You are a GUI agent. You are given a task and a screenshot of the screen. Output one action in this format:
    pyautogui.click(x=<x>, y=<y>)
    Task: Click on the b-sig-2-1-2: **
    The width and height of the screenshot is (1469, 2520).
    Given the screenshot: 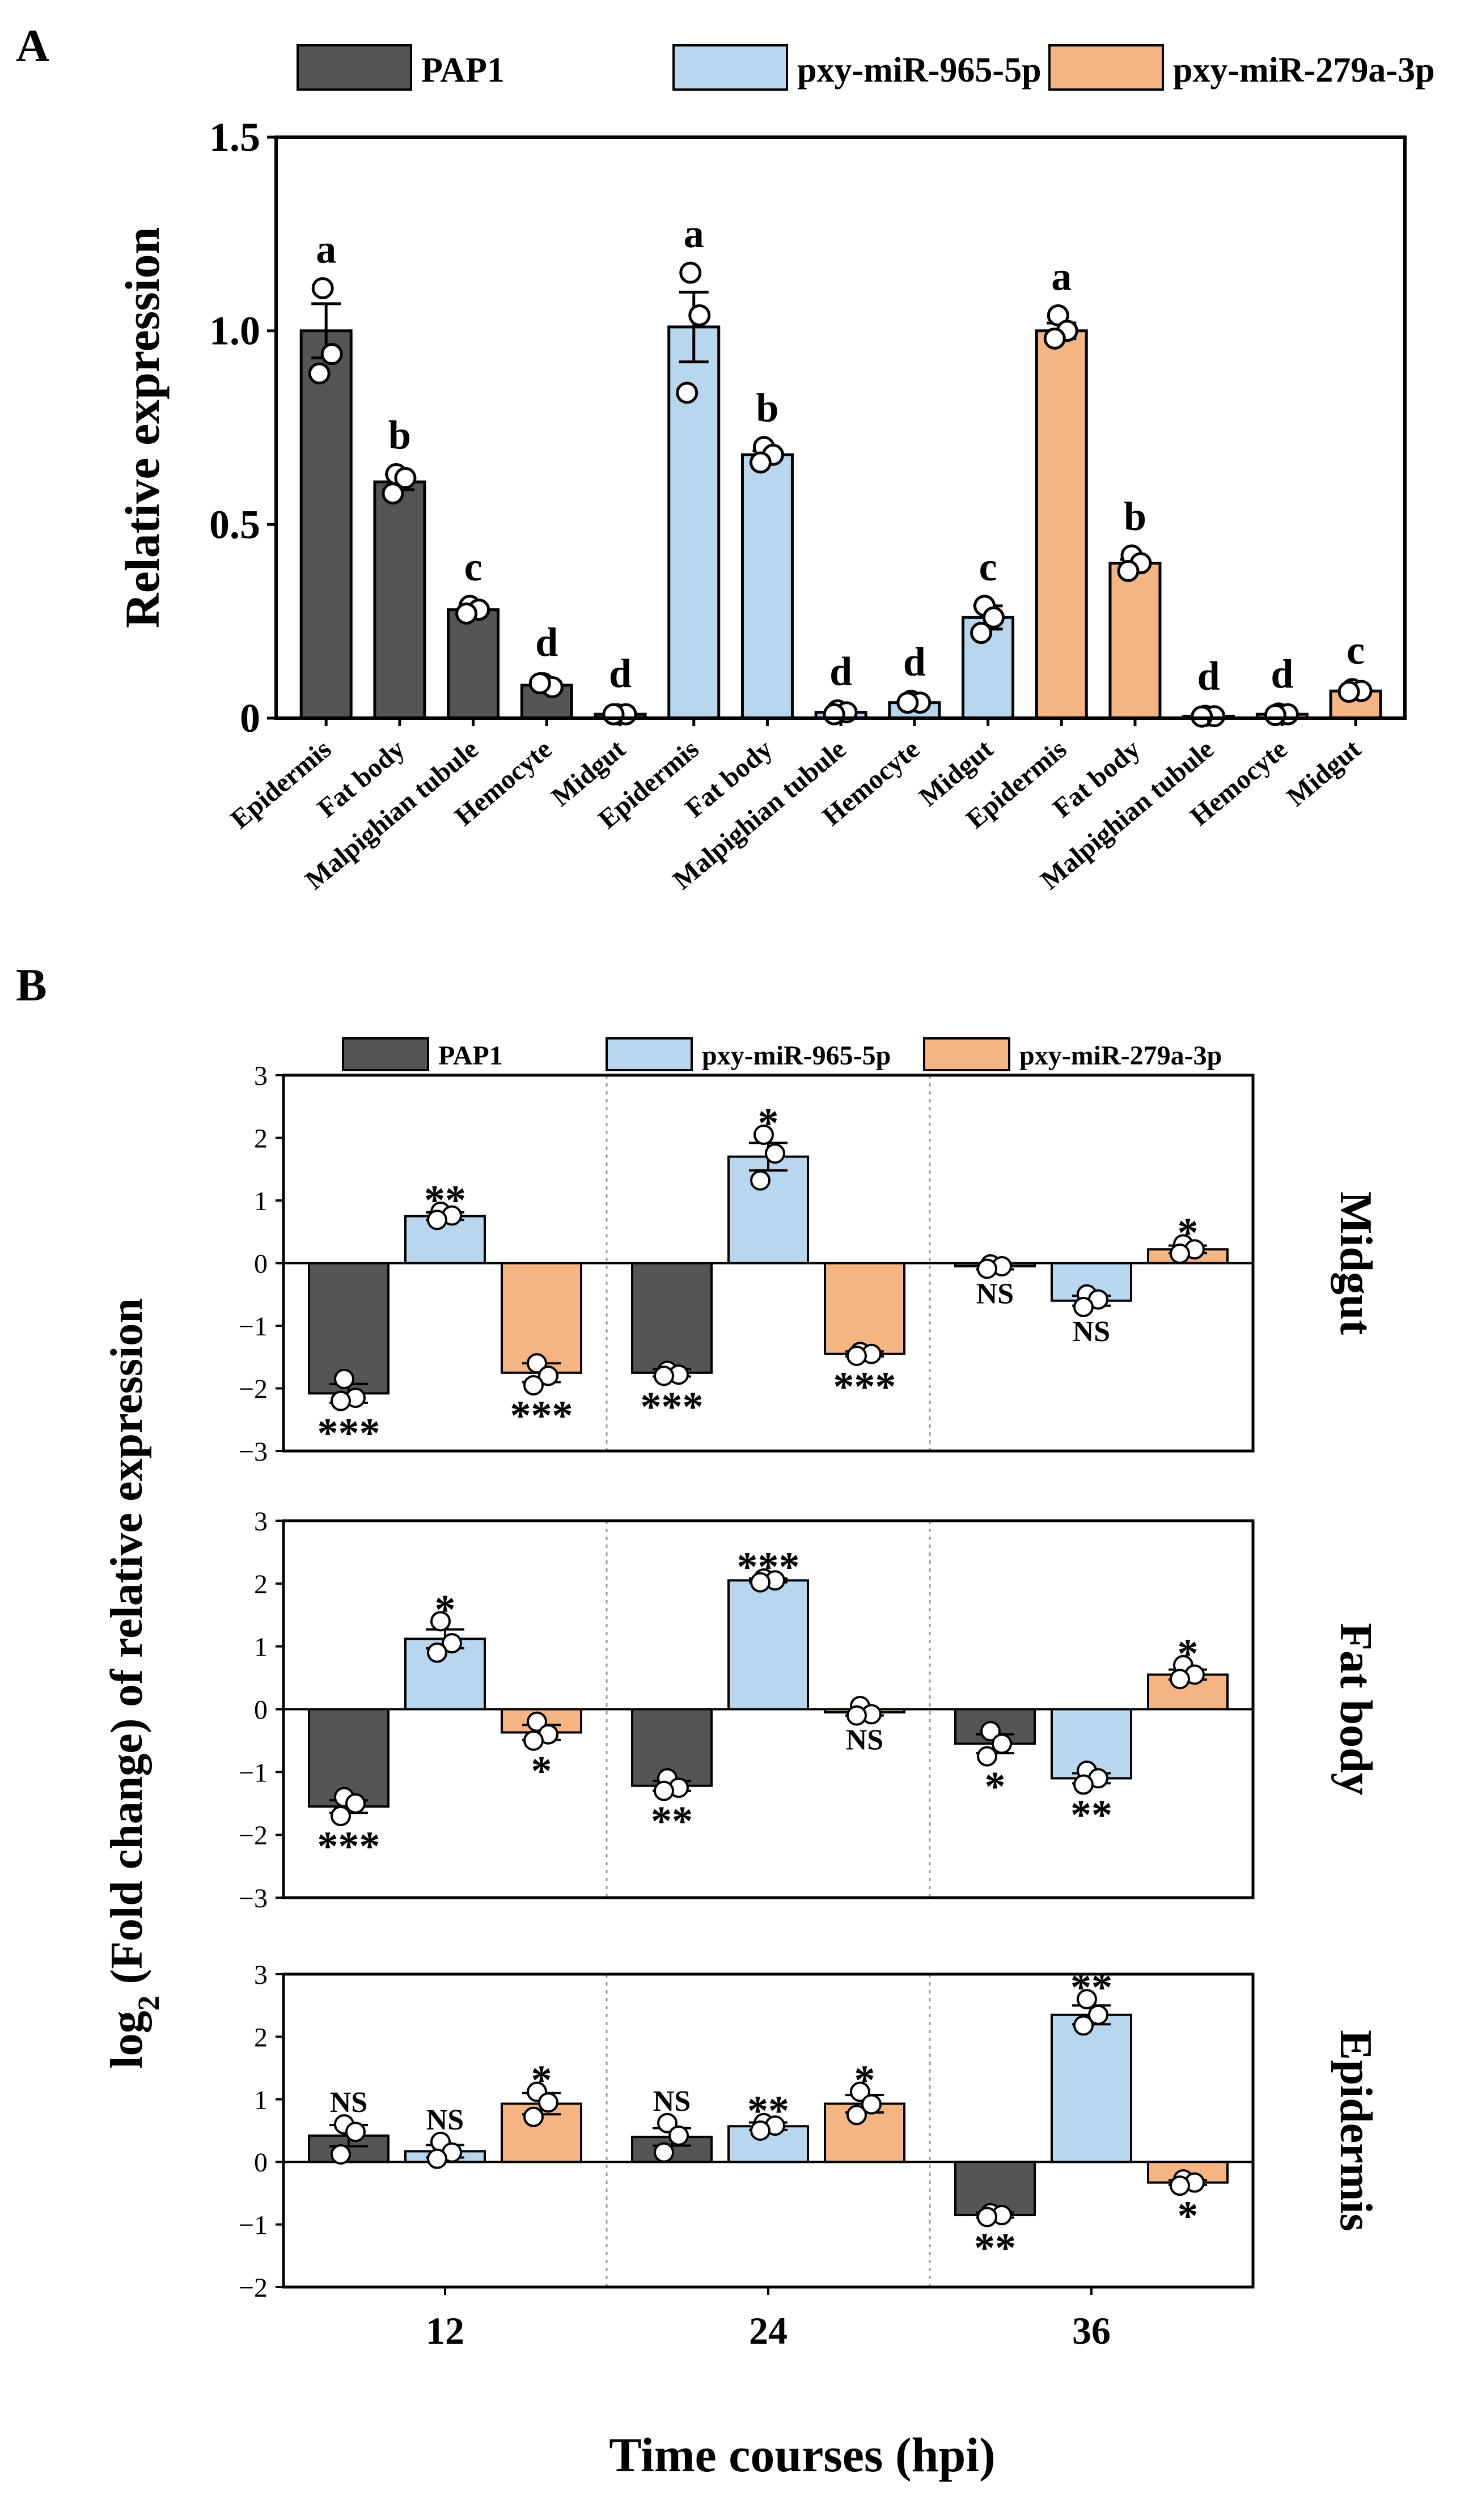 What is the action you would take?
    pyautogui.click(x=1091, y=1988)
    